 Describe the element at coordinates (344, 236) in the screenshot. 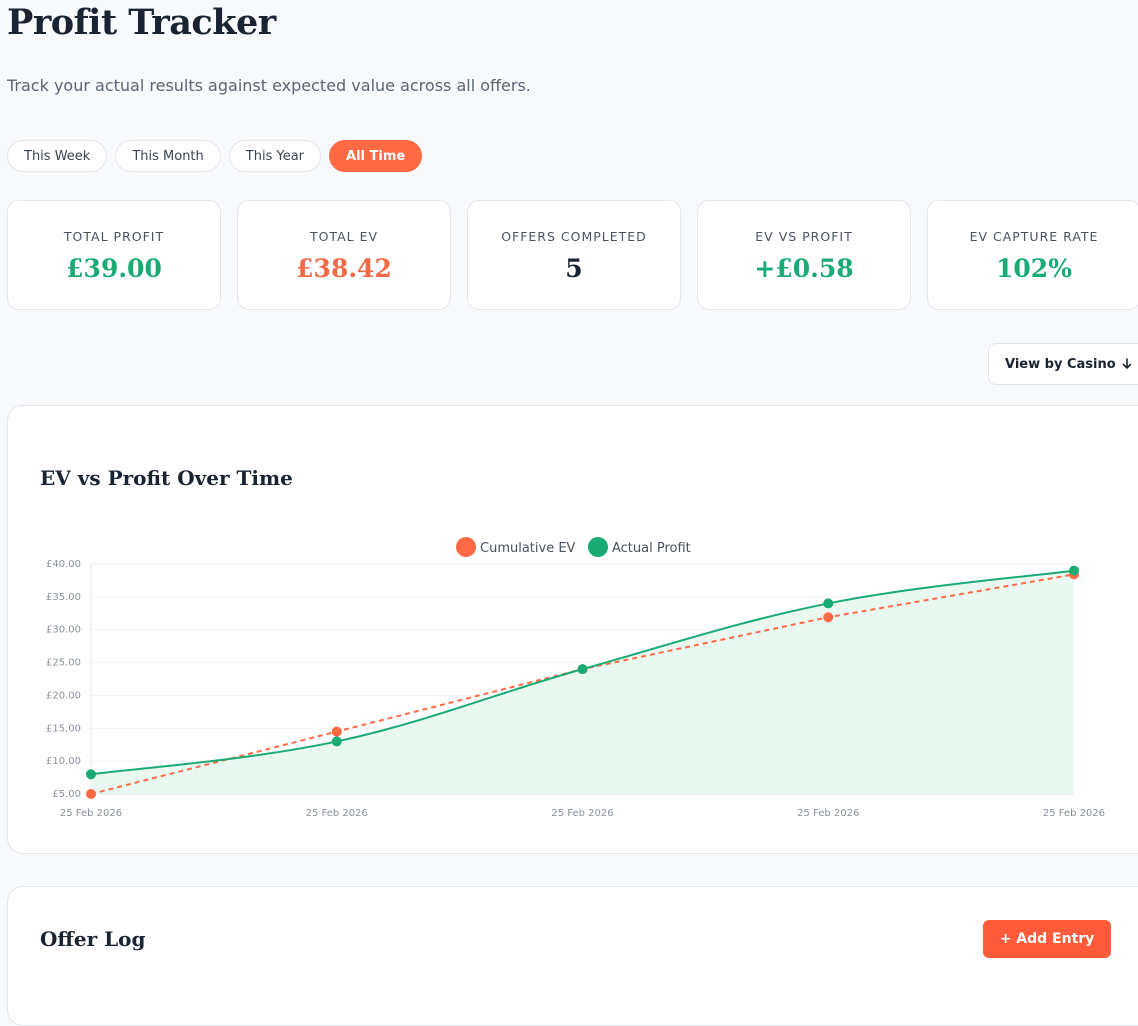

I see `stat-label: TOTAL EV` at that location.